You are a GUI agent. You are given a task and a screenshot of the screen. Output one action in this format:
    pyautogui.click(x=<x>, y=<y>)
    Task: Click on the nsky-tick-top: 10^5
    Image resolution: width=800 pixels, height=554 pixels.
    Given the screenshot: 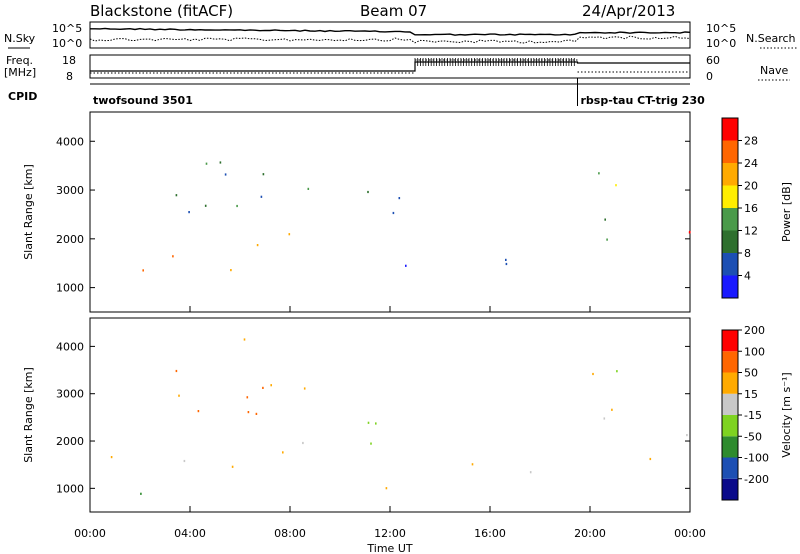 What is the action you would take?
    pyautogui.click(x=67, y=28)
    